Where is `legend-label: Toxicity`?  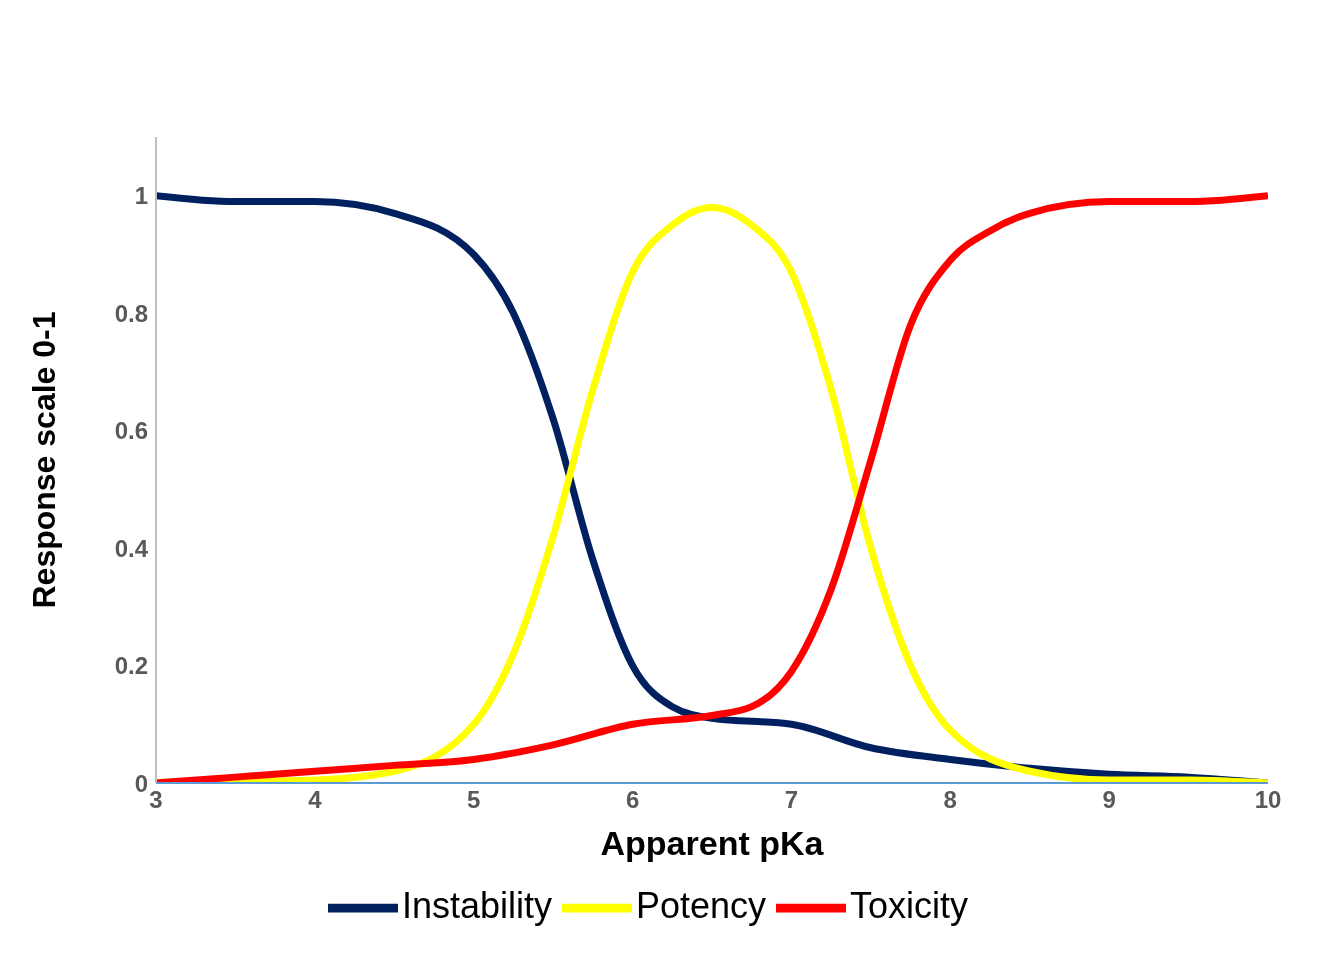 legend-label: Toxicity is located at coordinates (909, 905).